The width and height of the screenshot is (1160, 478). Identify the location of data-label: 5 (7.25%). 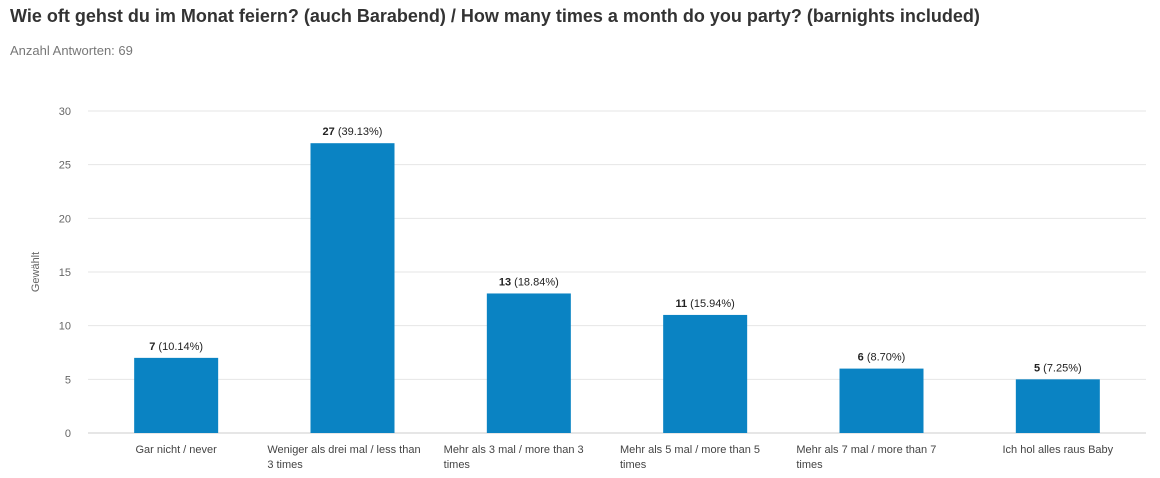
(1058, 368).